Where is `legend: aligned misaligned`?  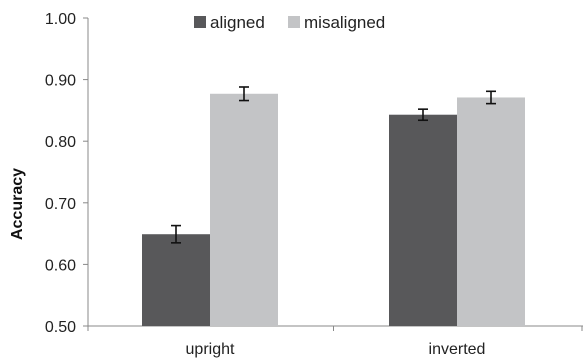
legend: aligned misaligned is located at coordinates (289, 22).